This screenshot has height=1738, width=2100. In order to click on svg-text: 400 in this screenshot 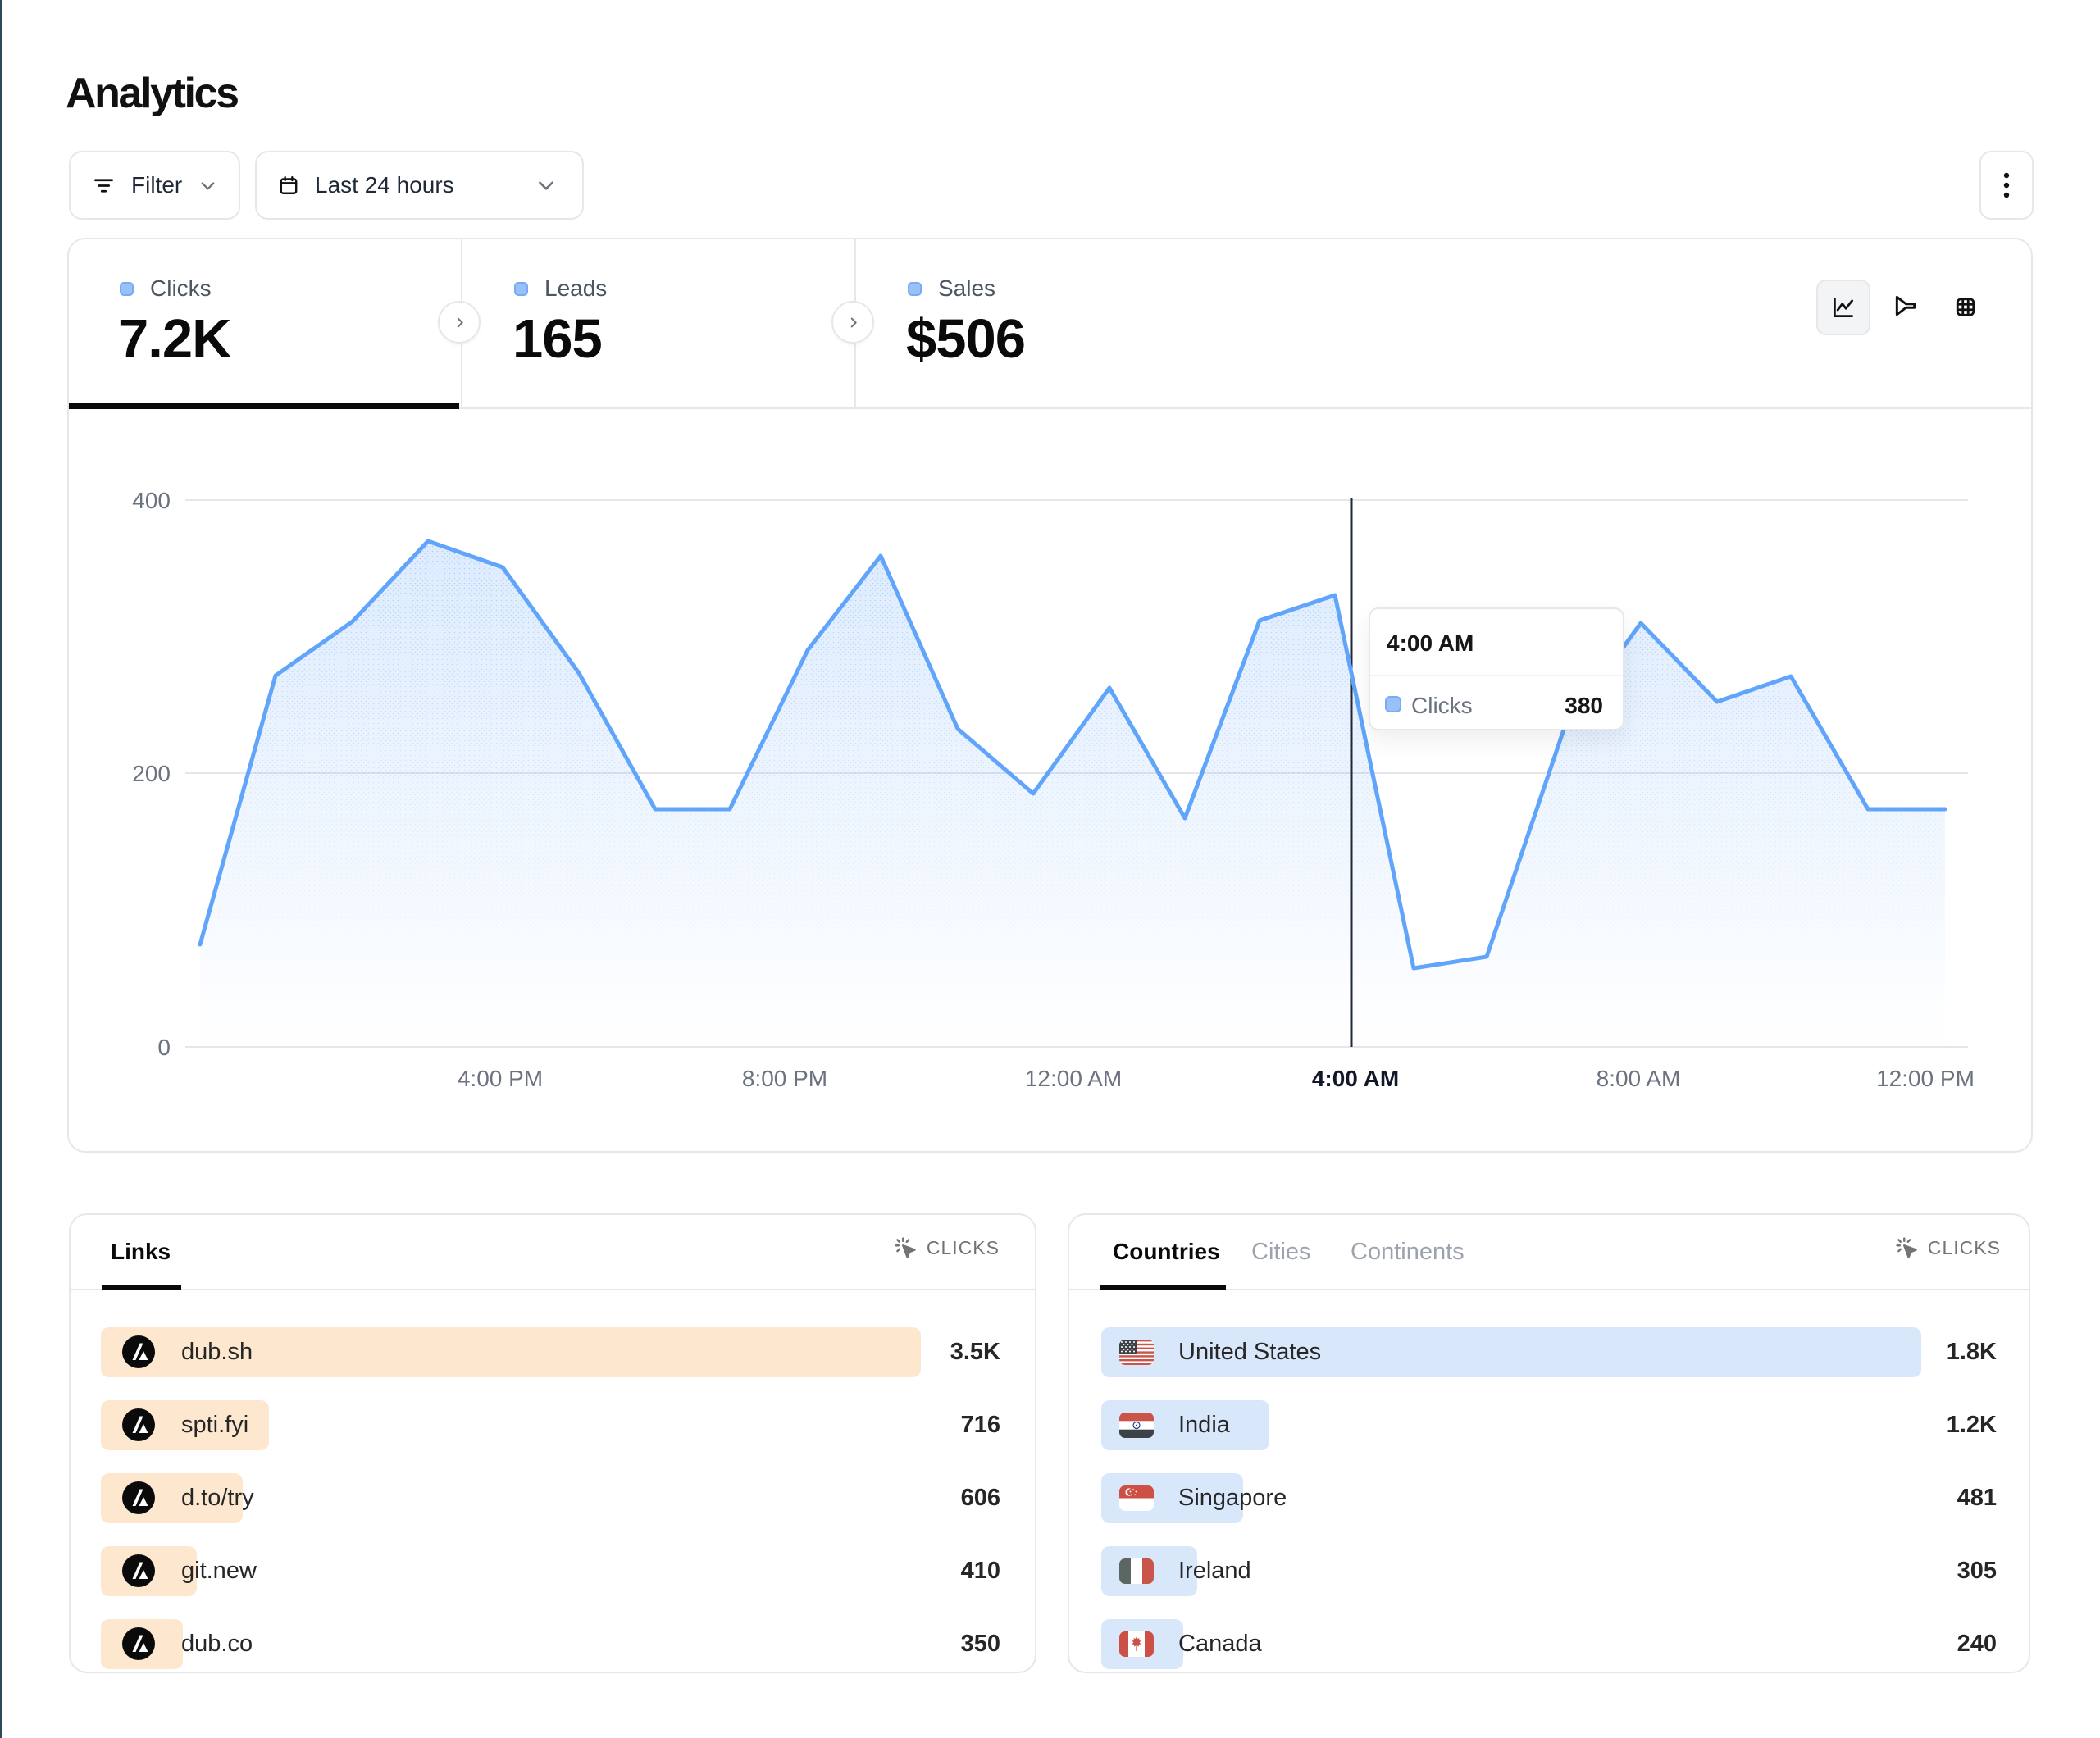, I will do `click(151, 500)`.